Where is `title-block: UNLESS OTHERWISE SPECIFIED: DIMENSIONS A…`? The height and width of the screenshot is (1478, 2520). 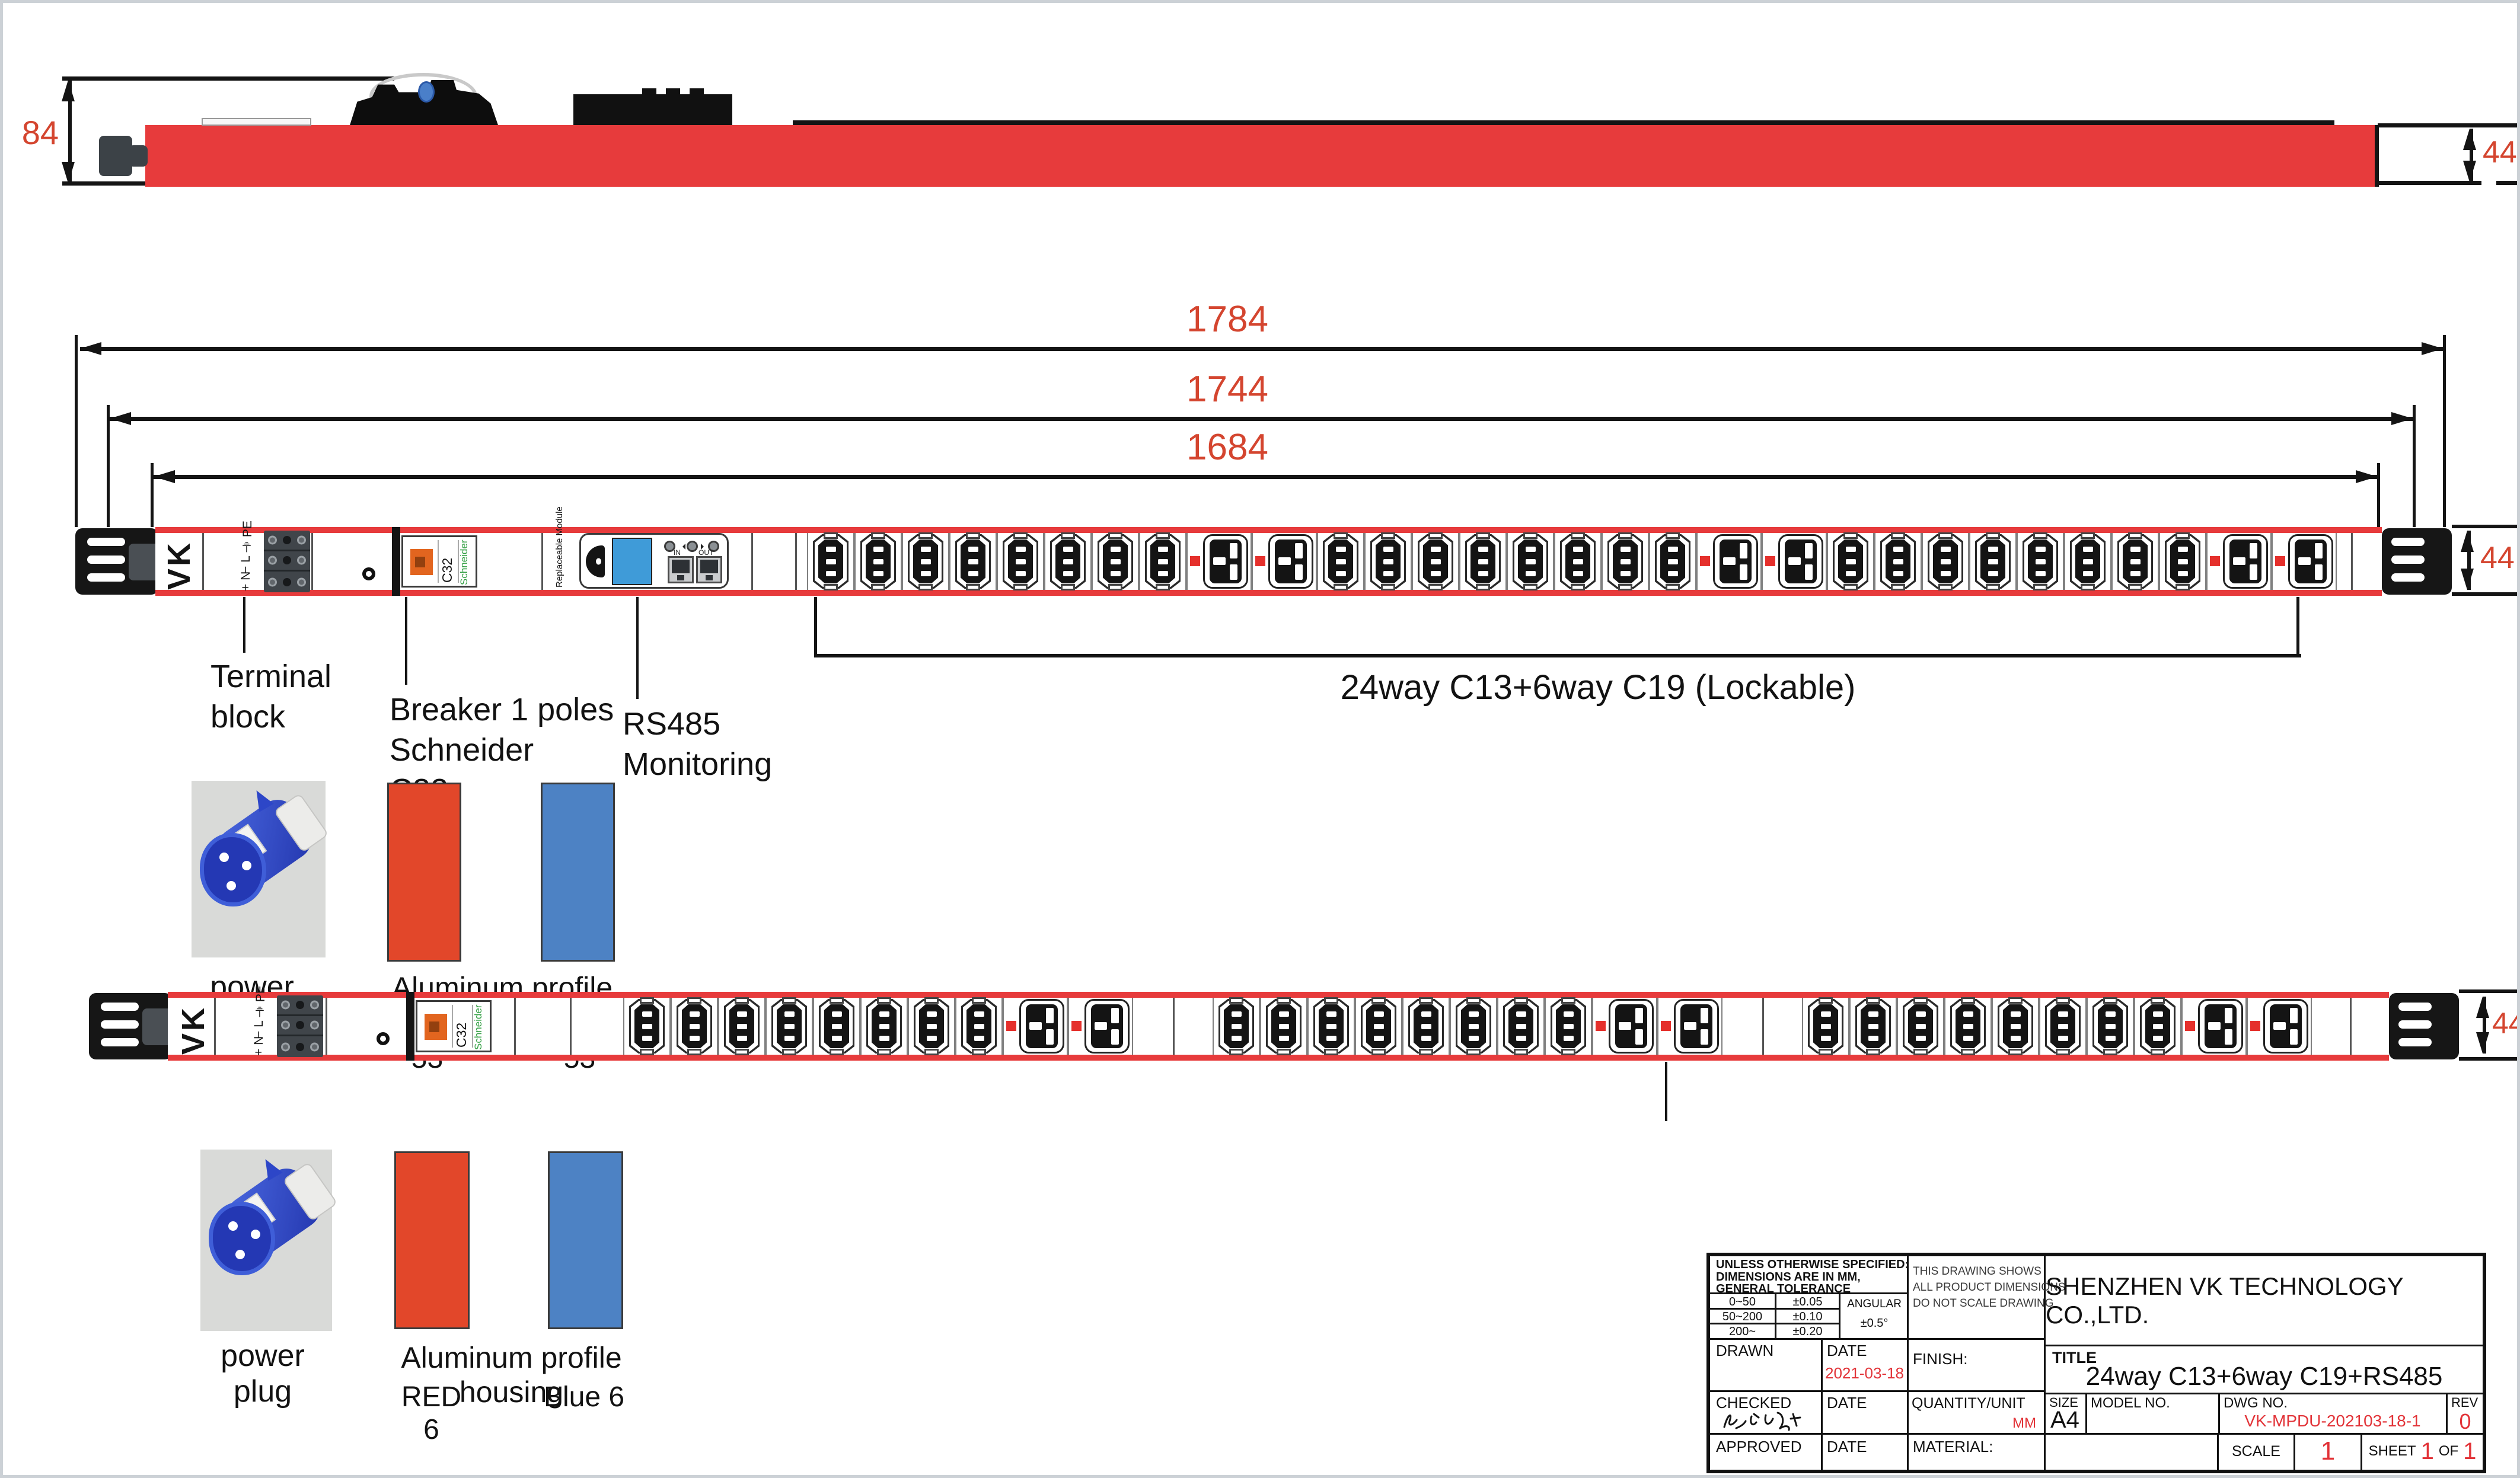
title-block: UNLESS OTHERWISE SPECIFIED: DIMENSIONS A… is located at coordinates (2096, 1363).